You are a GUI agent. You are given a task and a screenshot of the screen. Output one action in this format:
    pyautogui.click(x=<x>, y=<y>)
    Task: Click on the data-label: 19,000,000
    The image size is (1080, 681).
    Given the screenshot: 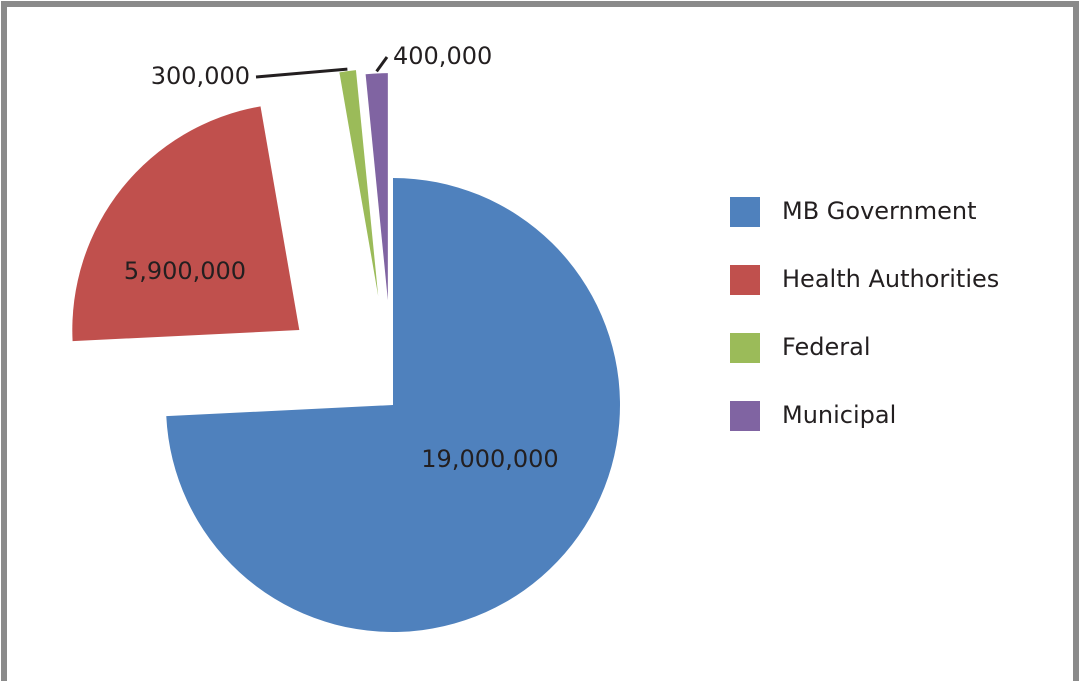 What is the action you would take?
    pyautogui.click(x=489, y=459)
    